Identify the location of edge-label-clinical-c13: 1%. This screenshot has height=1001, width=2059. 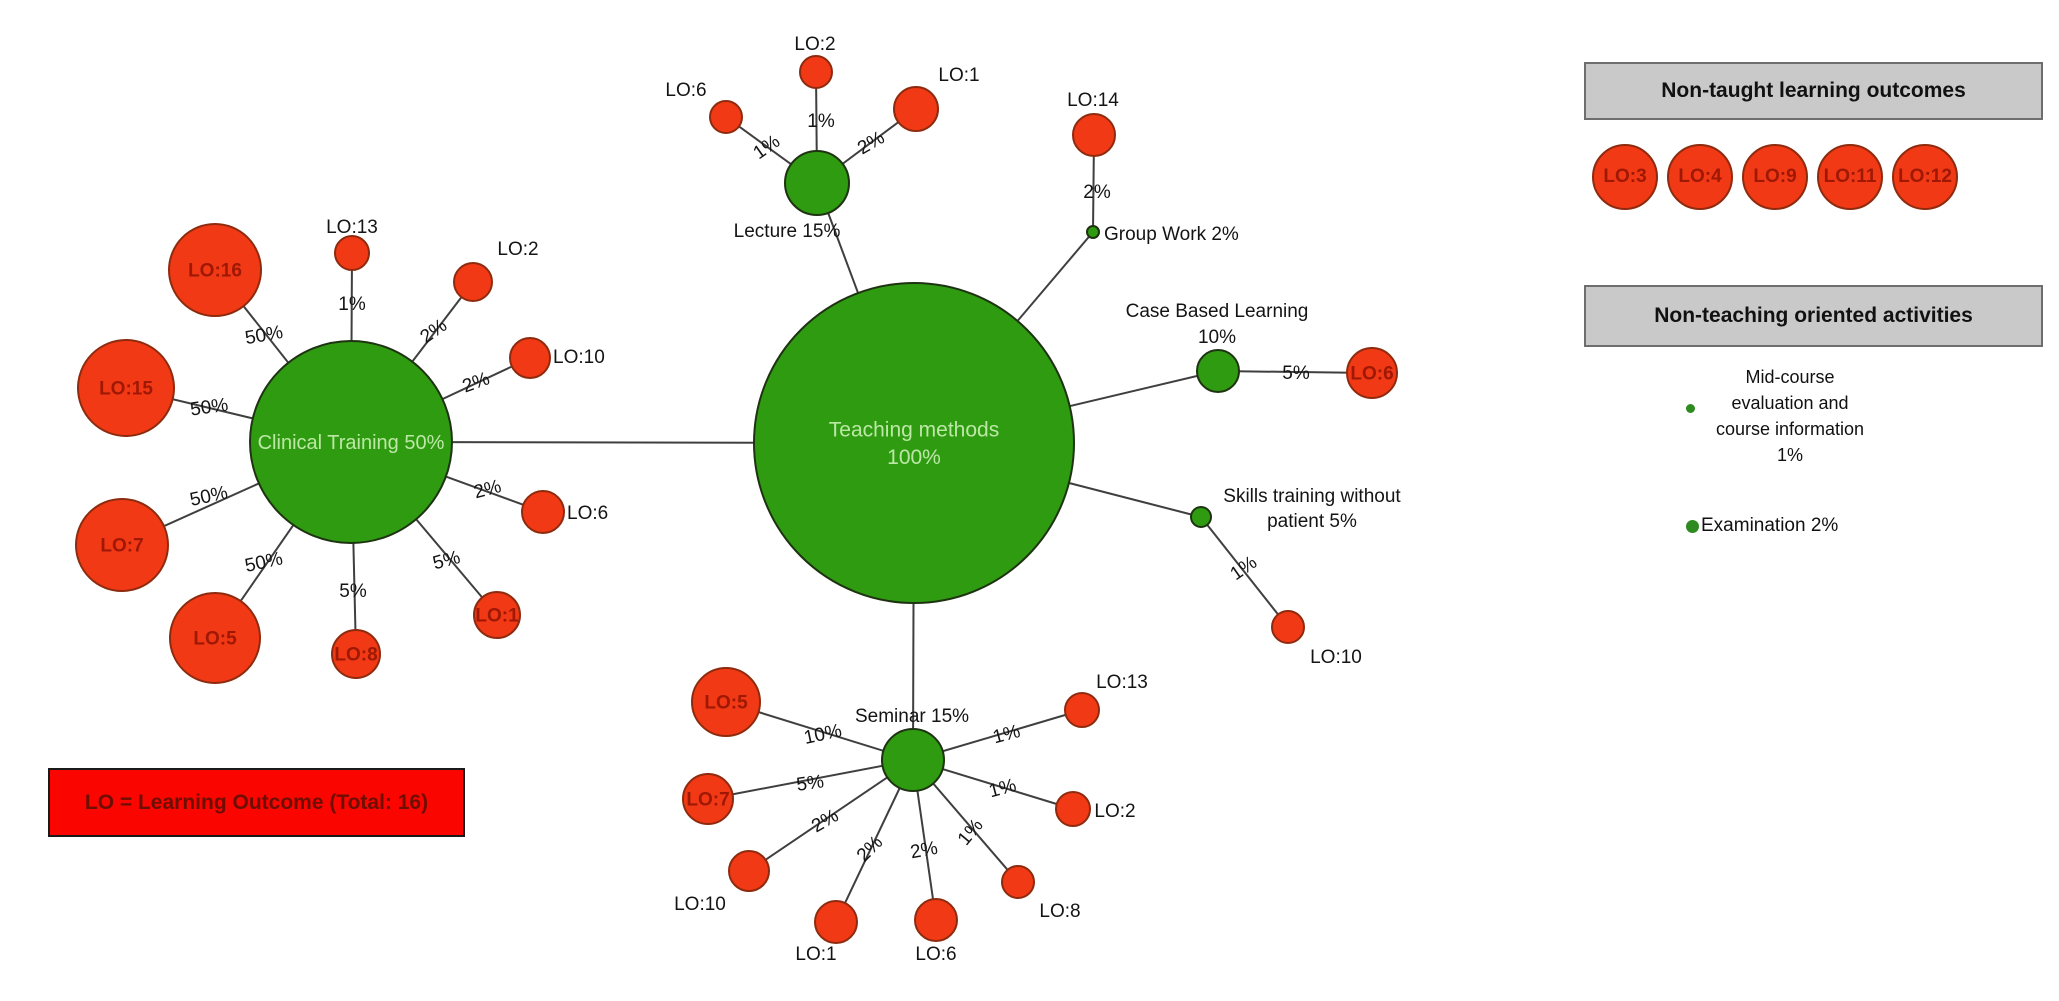
(352, 304).